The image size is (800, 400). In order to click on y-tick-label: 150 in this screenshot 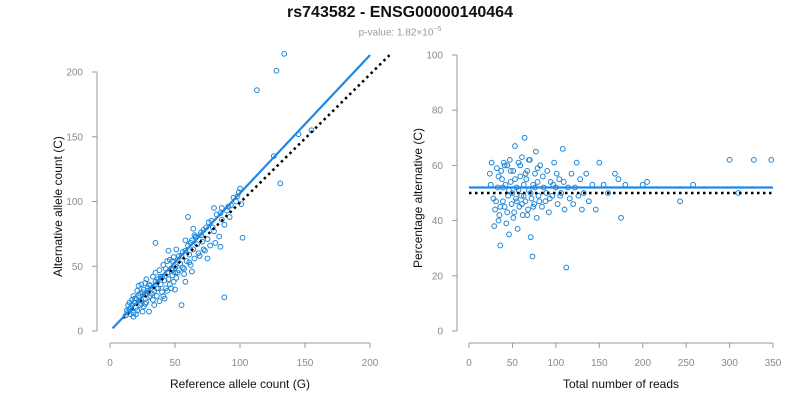, I will do `click(74, 137)`.